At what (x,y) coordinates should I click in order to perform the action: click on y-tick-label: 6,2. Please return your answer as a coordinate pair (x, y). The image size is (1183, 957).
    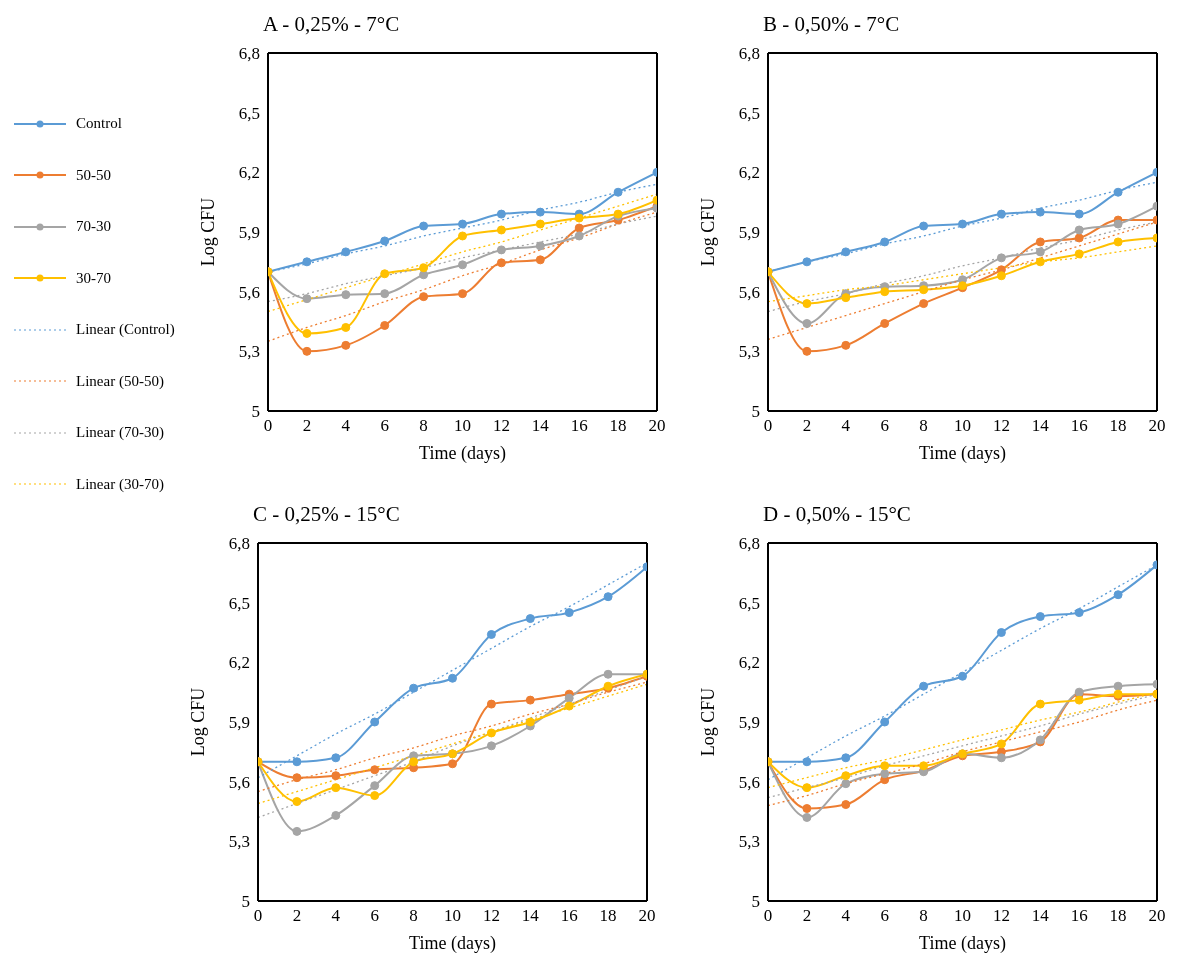
    Looking at the image, I should click on (749, 663).